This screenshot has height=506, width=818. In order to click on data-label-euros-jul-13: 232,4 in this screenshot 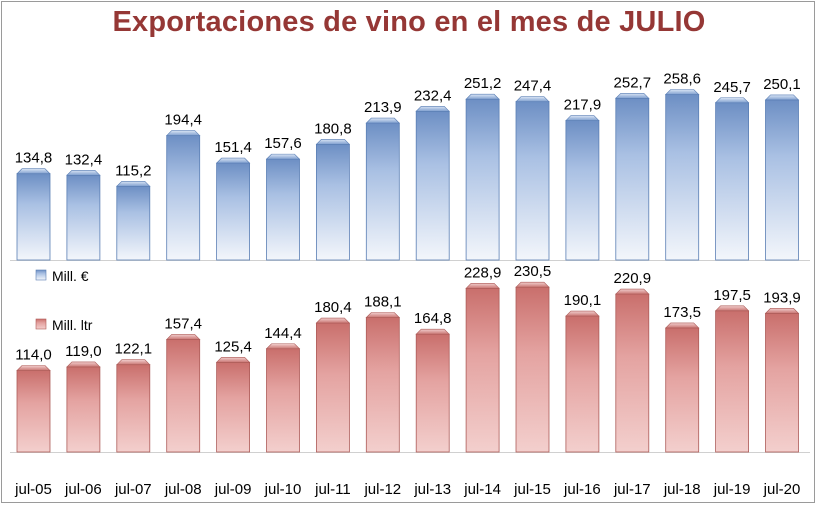, I will do `click(433, 95)`.